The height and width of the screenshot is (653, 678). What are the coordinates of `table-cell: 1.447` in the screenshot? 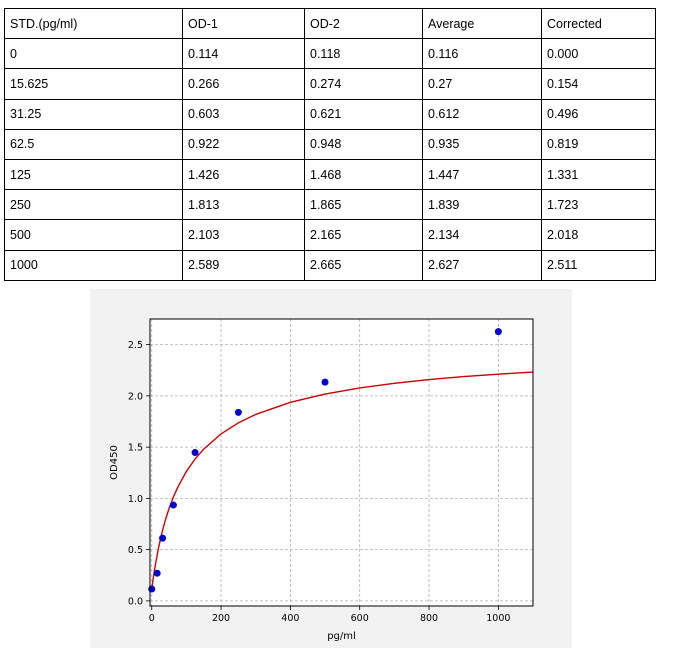 It's located at (482, 174).